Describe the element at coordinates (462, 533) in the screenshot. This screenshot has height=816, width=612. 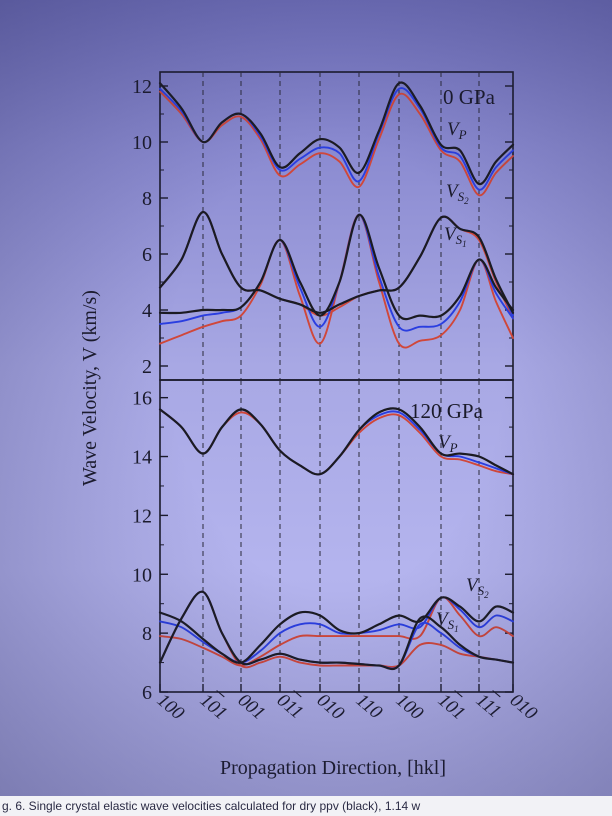
I see `panel-120gpa-curve-labels: VP VS2 VS1` at that location.